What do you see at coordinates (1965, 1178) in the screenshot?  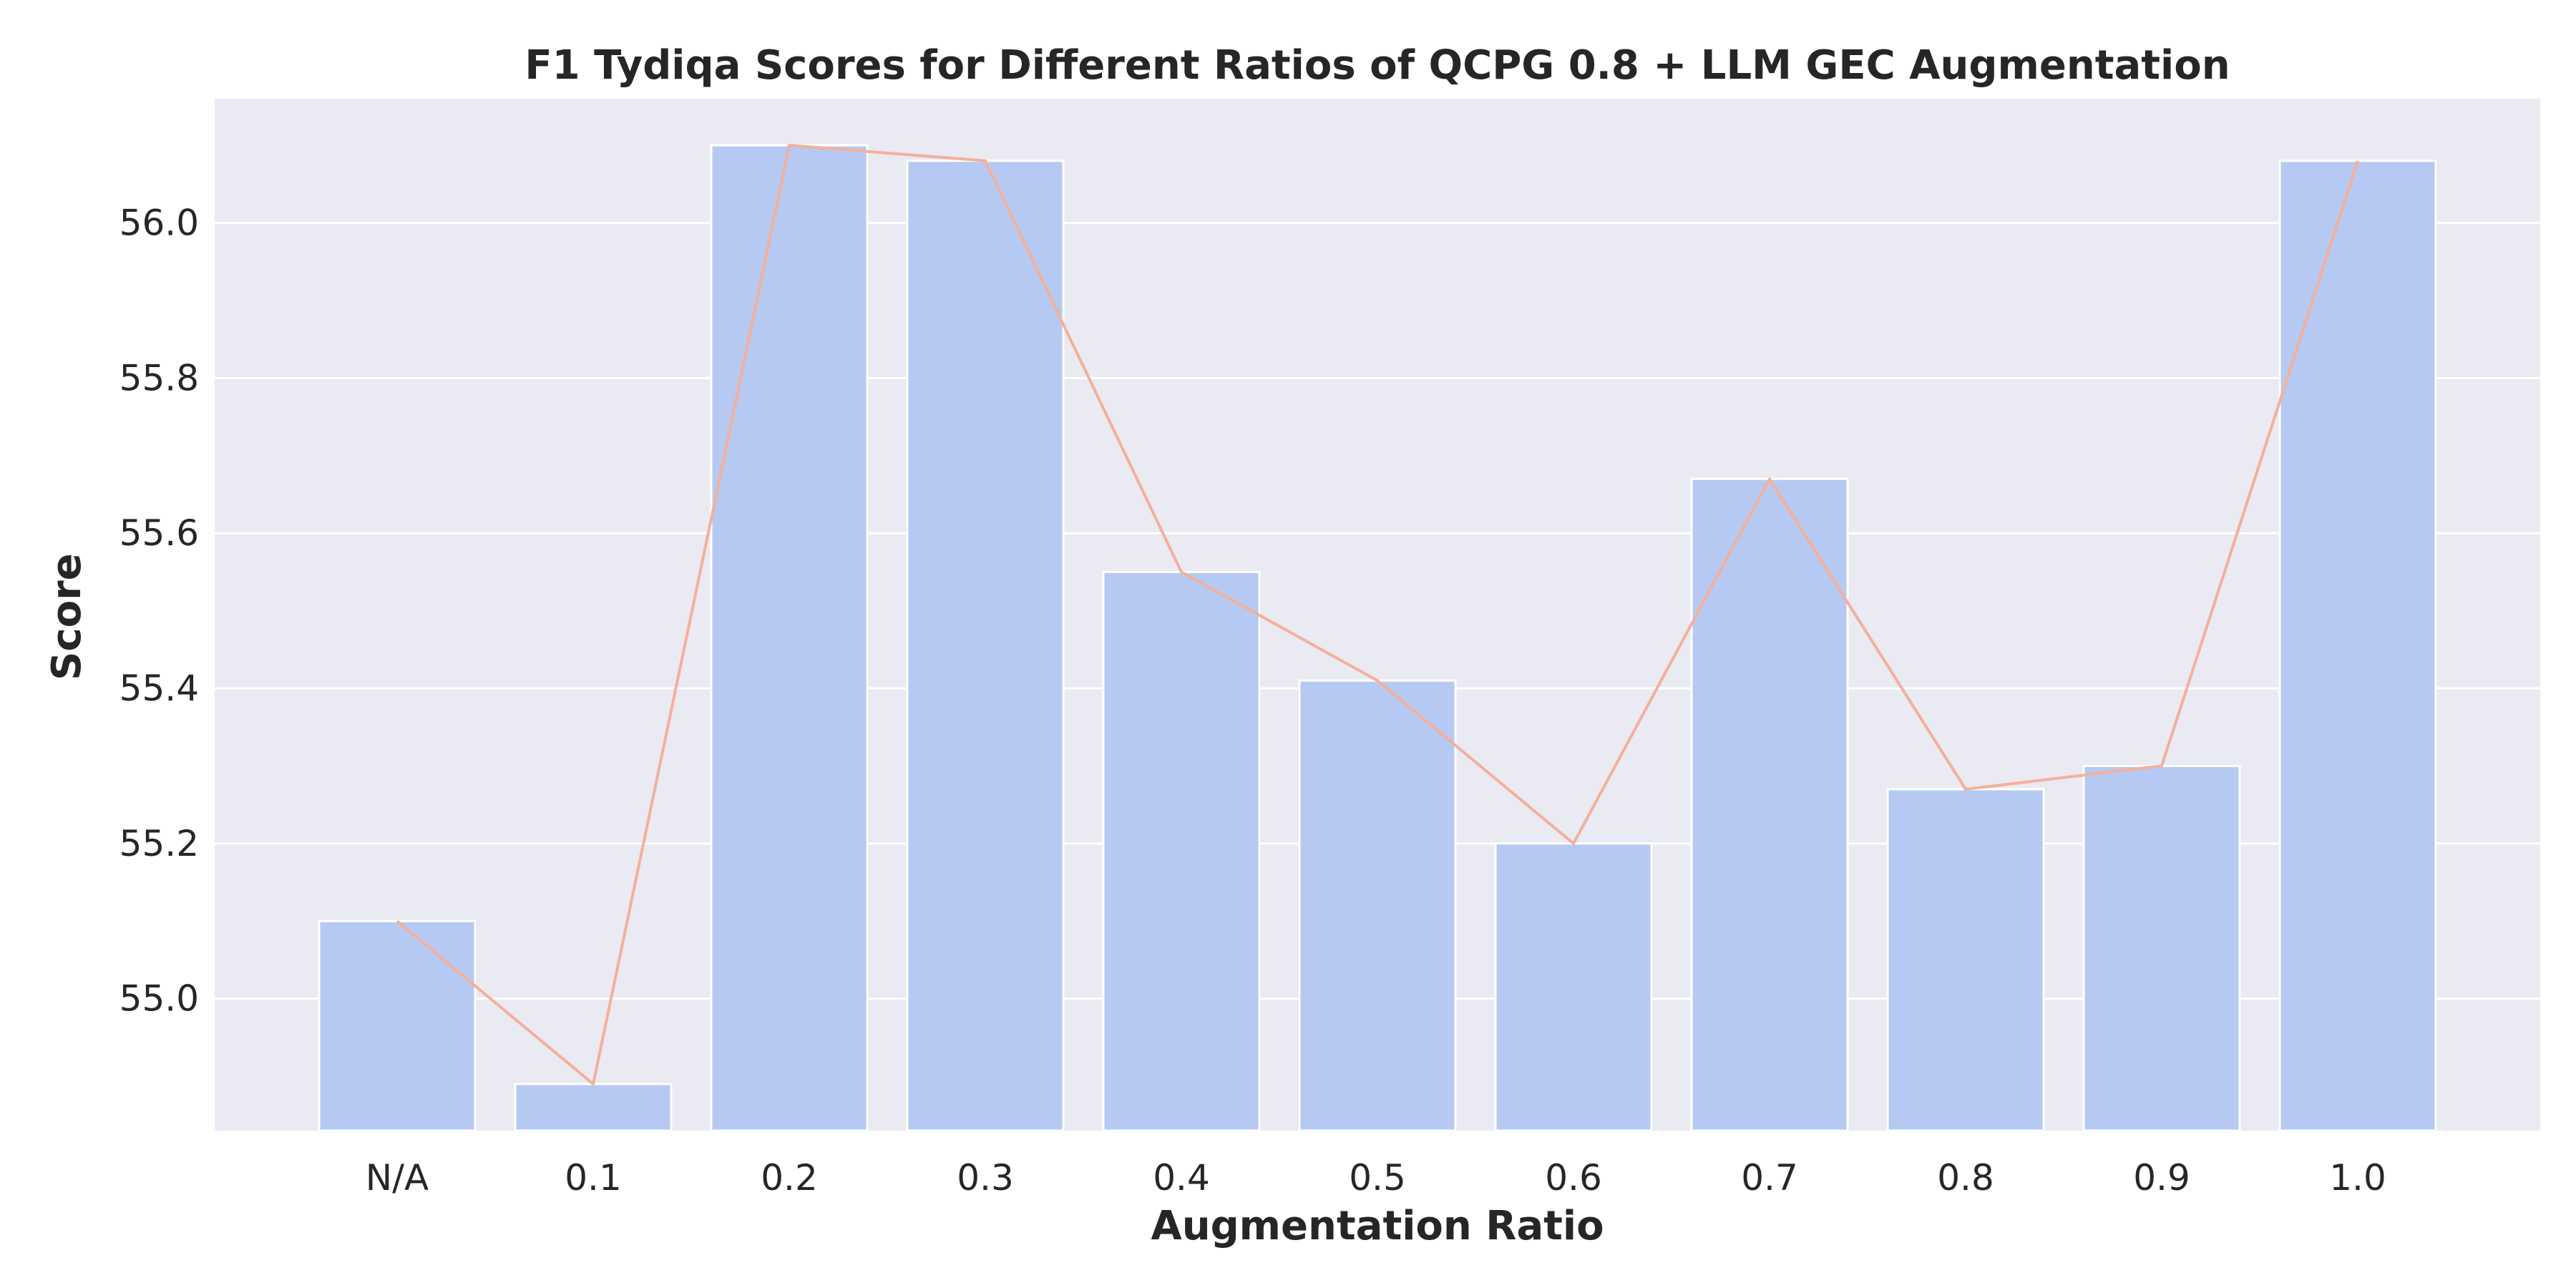 I see `x-tick-label: 0.8` at bounding box center [1965, 1178].